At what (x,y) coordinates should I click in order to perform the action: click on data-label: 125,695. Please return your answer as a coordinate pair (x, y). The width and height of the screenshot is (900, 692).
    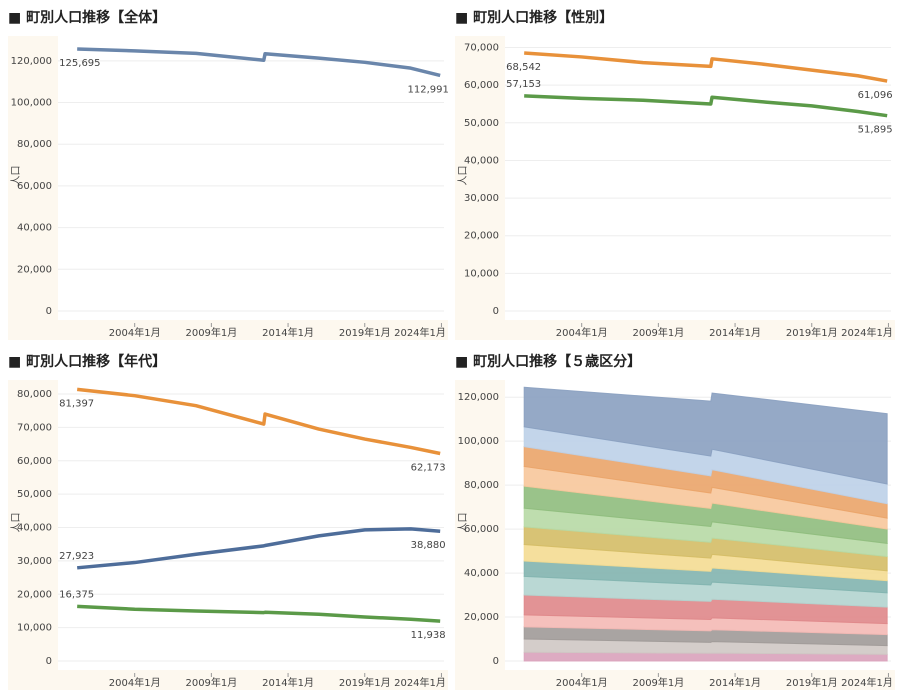
    Looking at the image, I should click on (79, 63).